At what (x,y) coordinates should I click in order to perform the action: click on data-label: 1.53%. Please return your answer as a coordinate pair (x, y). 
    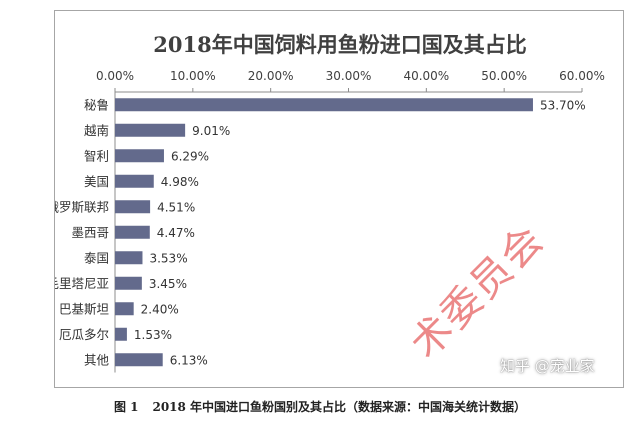
    Looking at the image, I should click on (153, 335).